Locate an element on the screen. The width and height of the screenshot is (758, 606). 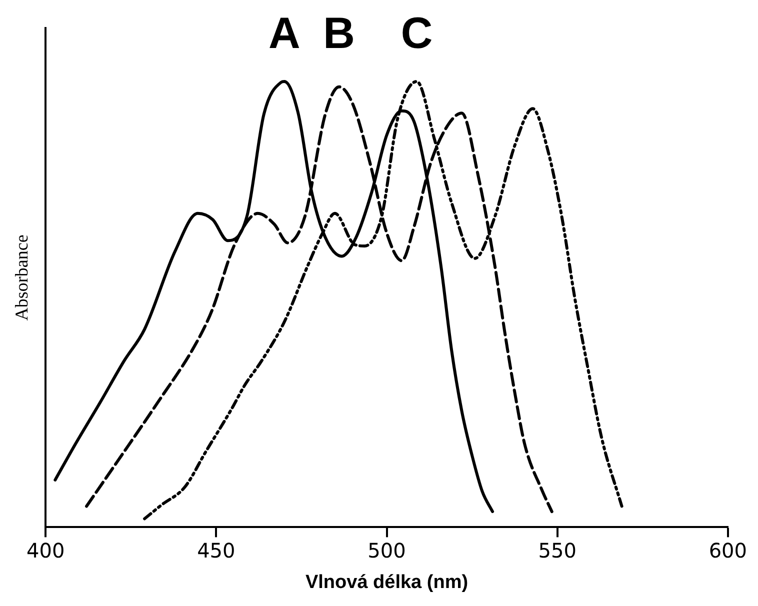
x-axis-title: Vlnová délka (nm) is located at coordinates (386, 582).